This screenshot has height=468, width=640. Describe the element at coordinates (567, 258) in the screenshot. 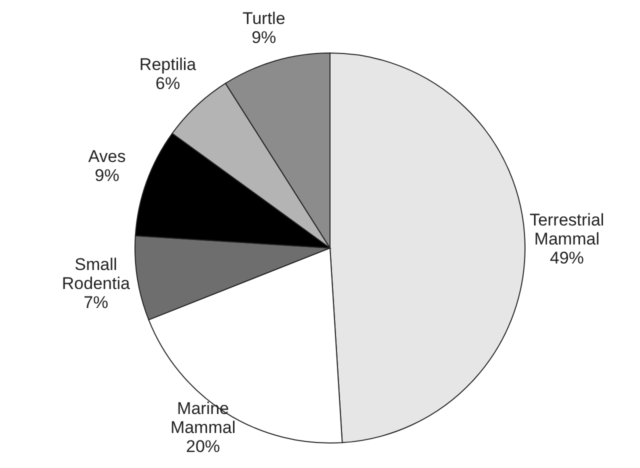

I see `data-label: 49%` at that location.